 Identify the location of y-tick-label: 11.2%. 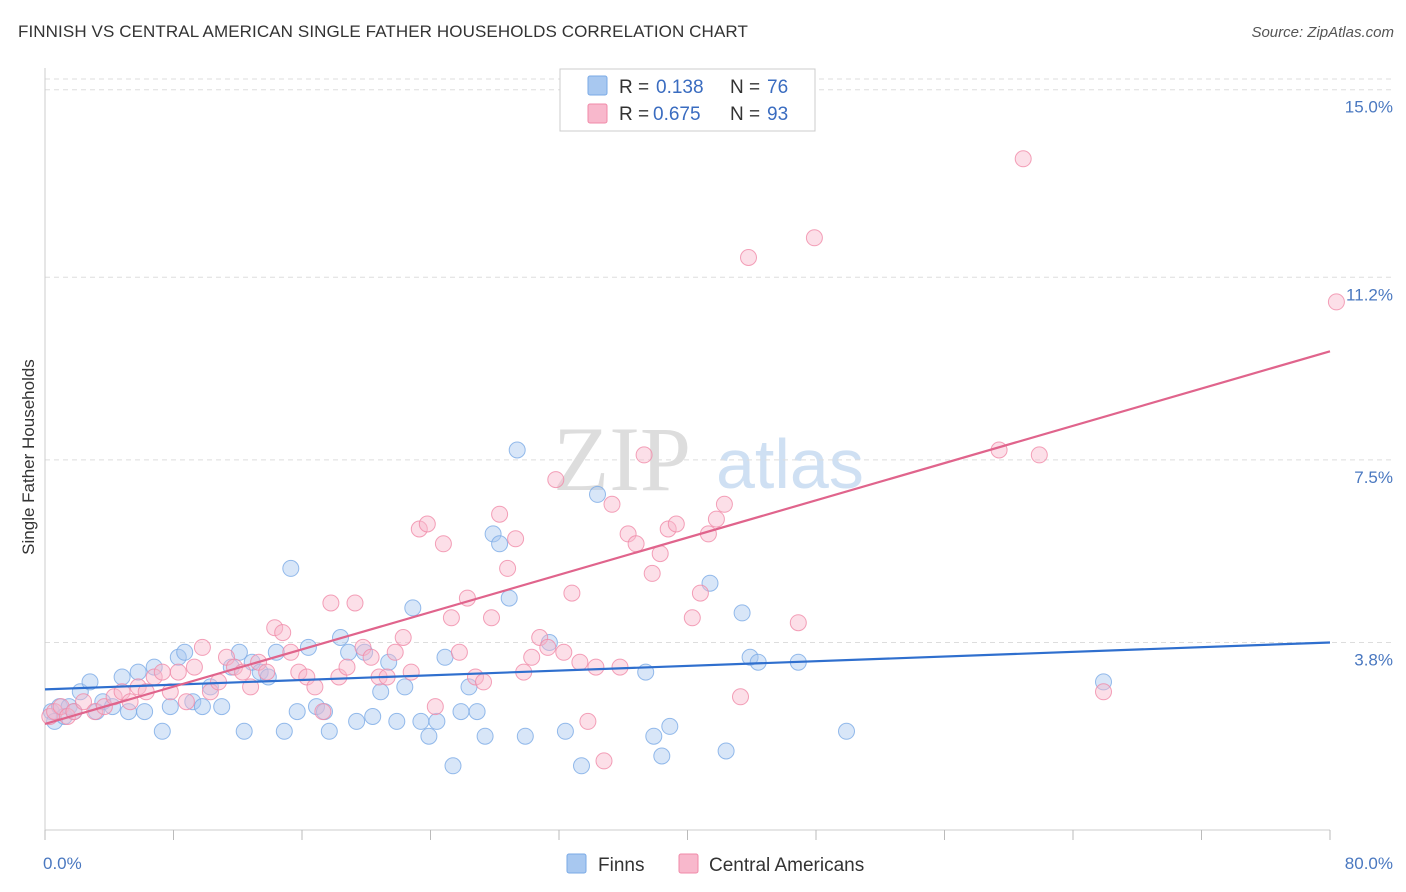
(1369, 294).